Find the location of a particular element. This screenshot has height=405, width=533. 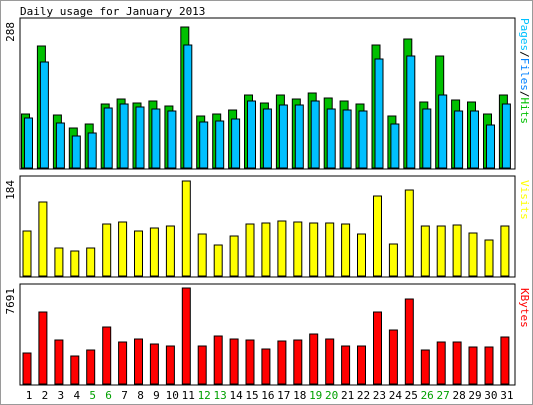

x-tick-label: 21 is located at coordinates (347, 395).